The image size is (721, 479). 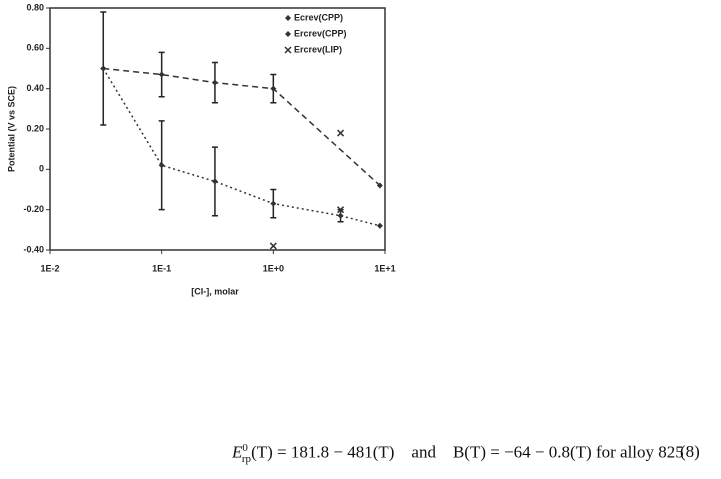 I want to click on x-tick-label: 1E+1, so click(x=384, y=268).